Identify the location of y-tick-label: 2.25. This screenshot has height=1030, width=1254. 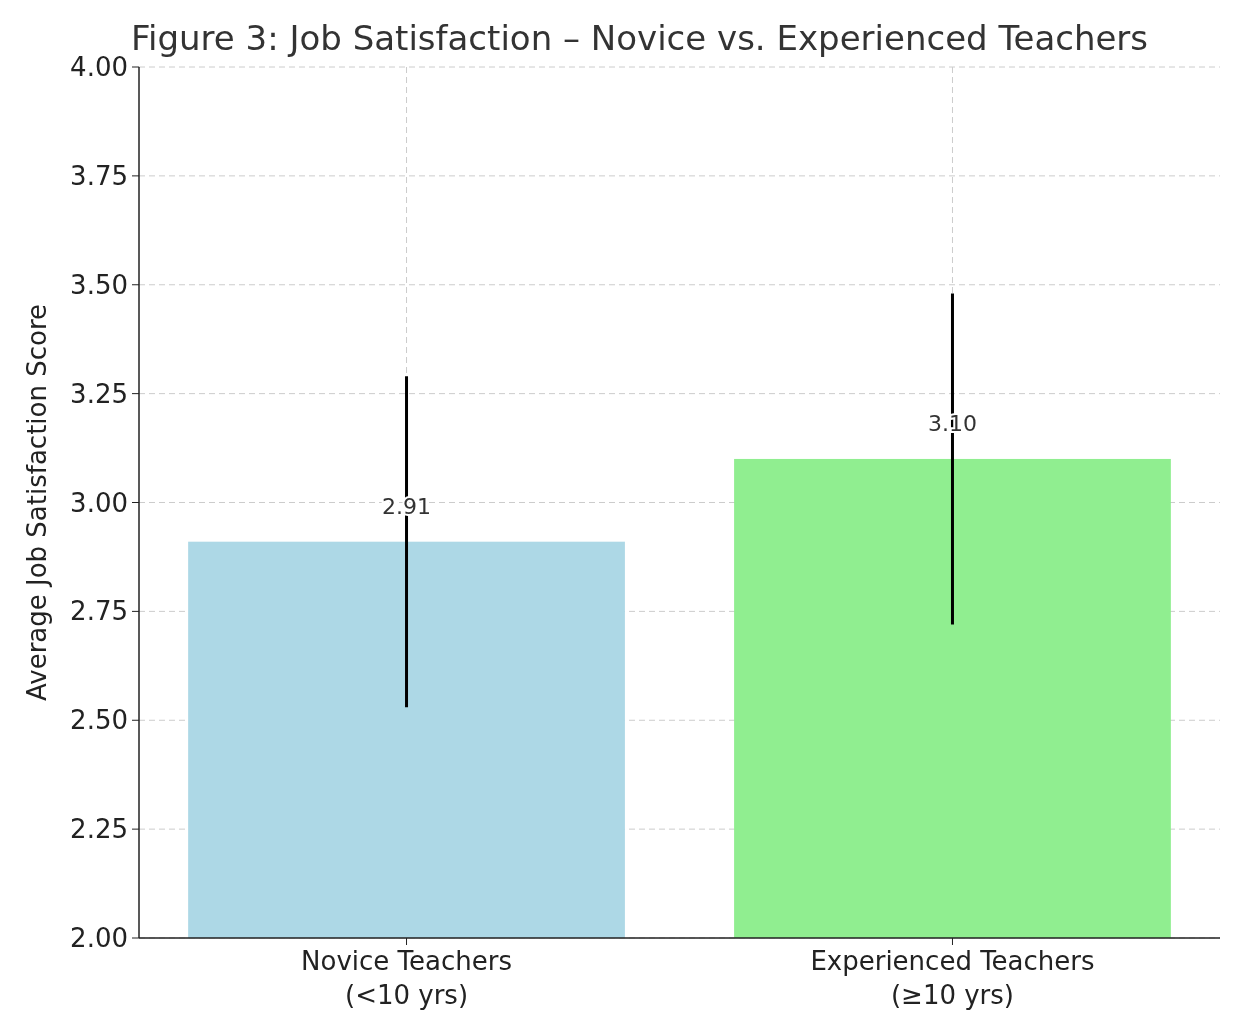
(99, 829).